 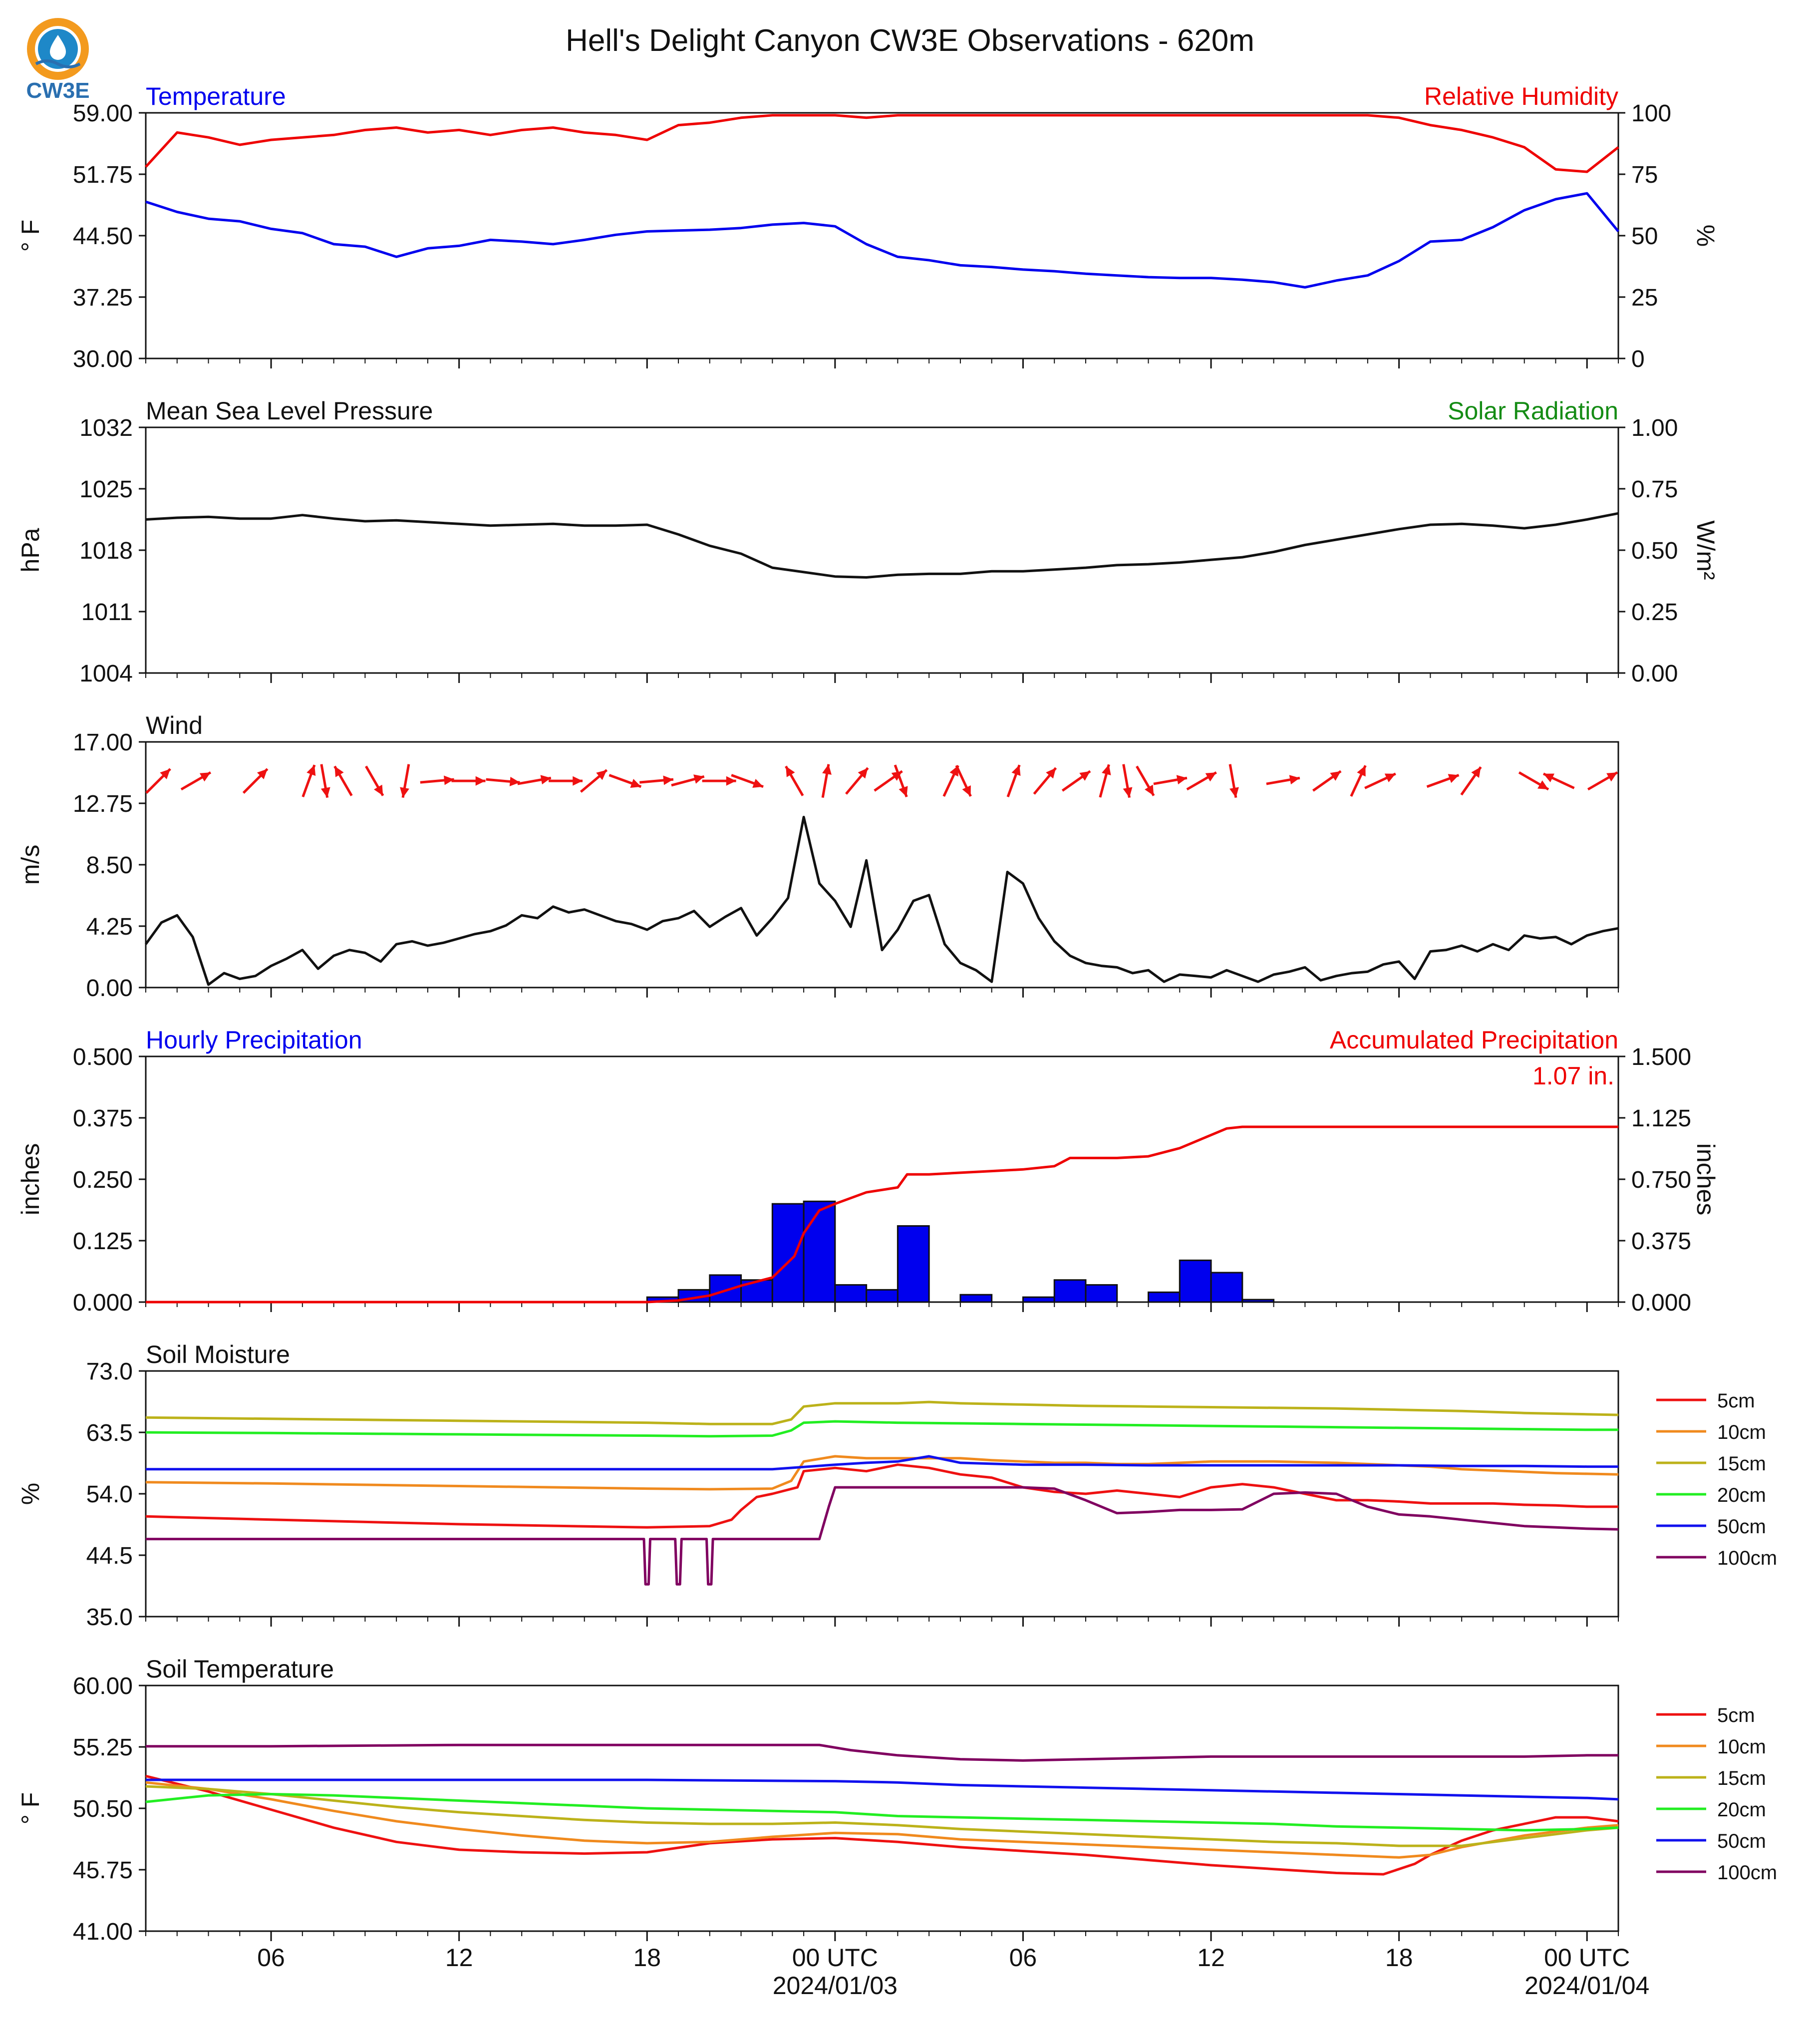 I want to click on x-tick-label: 00 UTC, so click(x=1587, y=1958).